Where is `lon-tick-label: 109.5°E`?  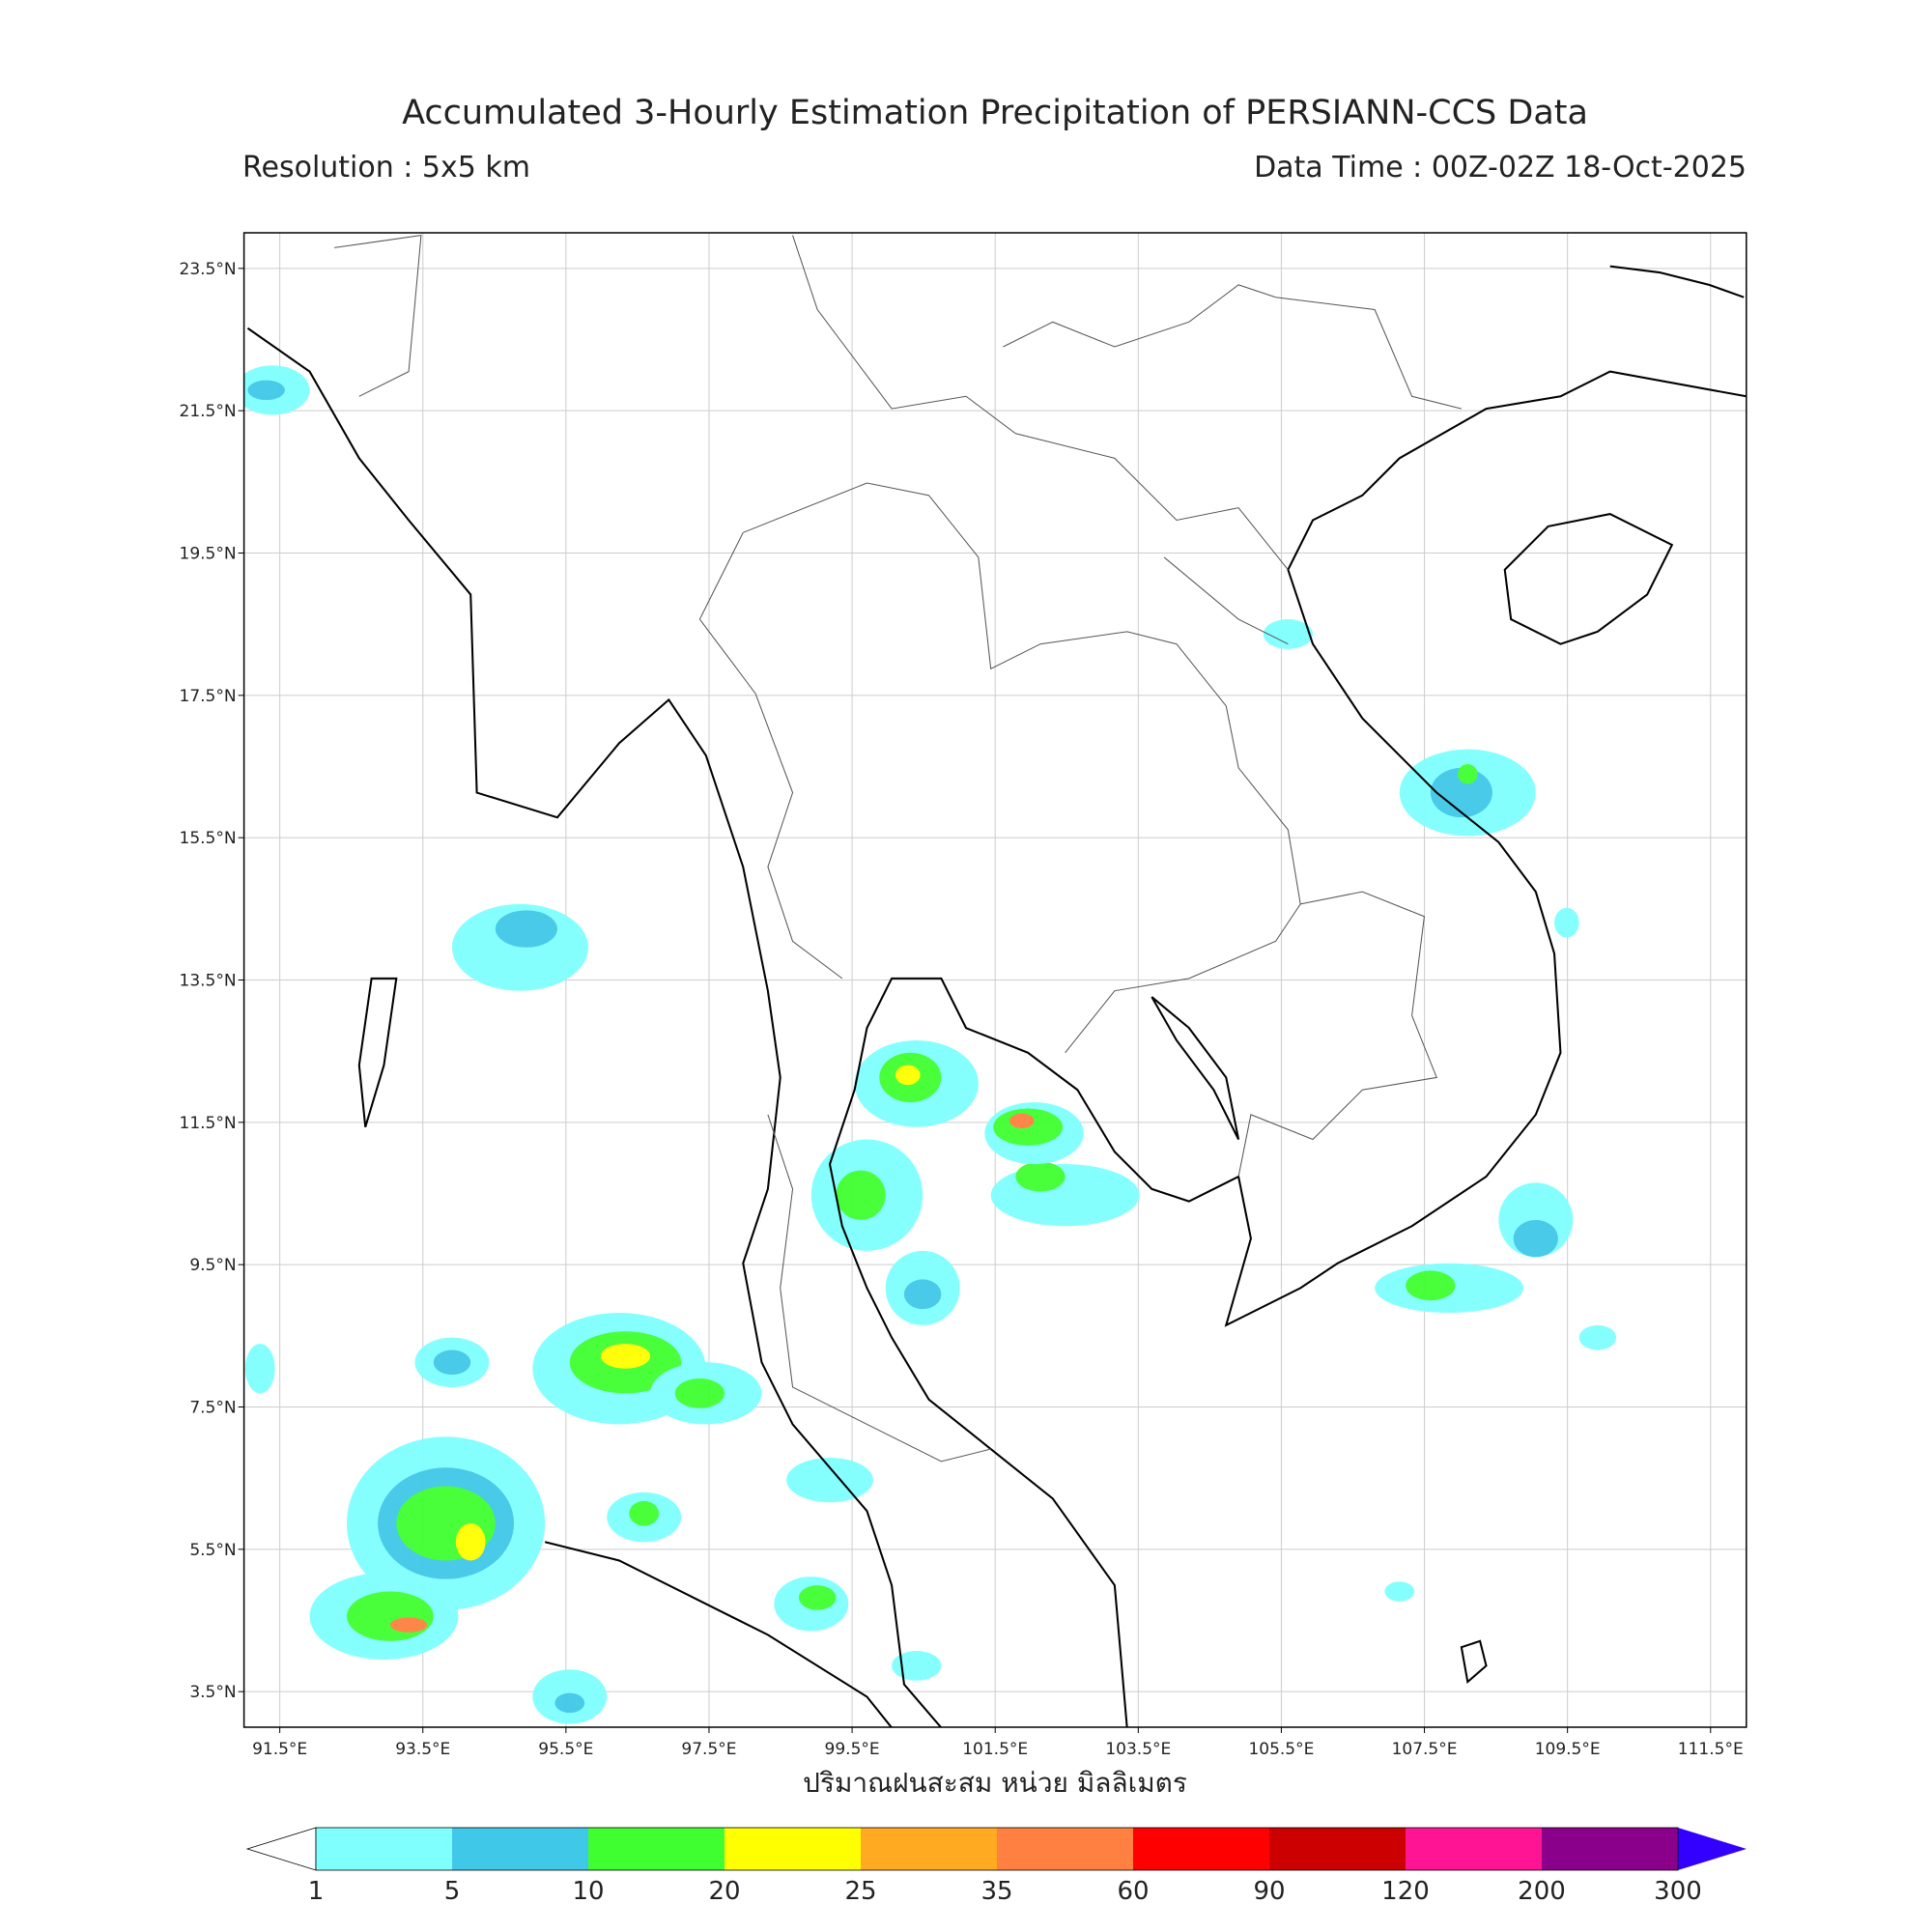
lon-tick-label: 109.5°E is located at coordinates (1568, 1749).